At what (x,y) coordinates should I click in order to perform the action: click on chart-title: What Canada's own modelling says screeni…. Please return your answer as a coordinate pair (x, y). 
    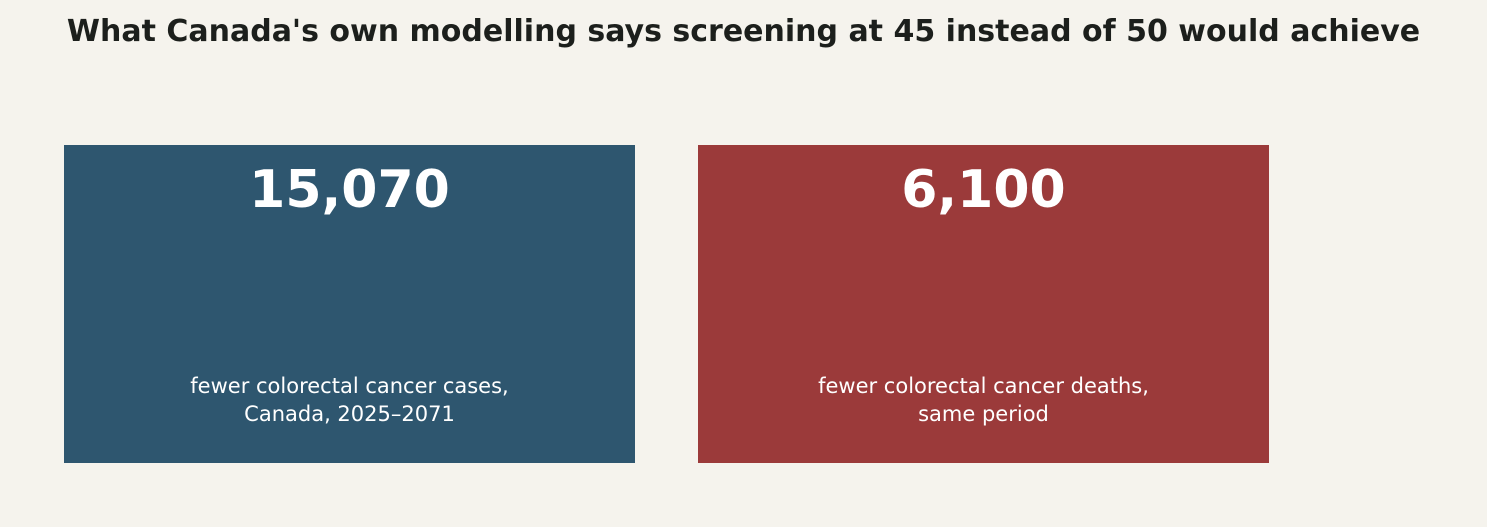
    Looking at the image, I should click on (743, 31).